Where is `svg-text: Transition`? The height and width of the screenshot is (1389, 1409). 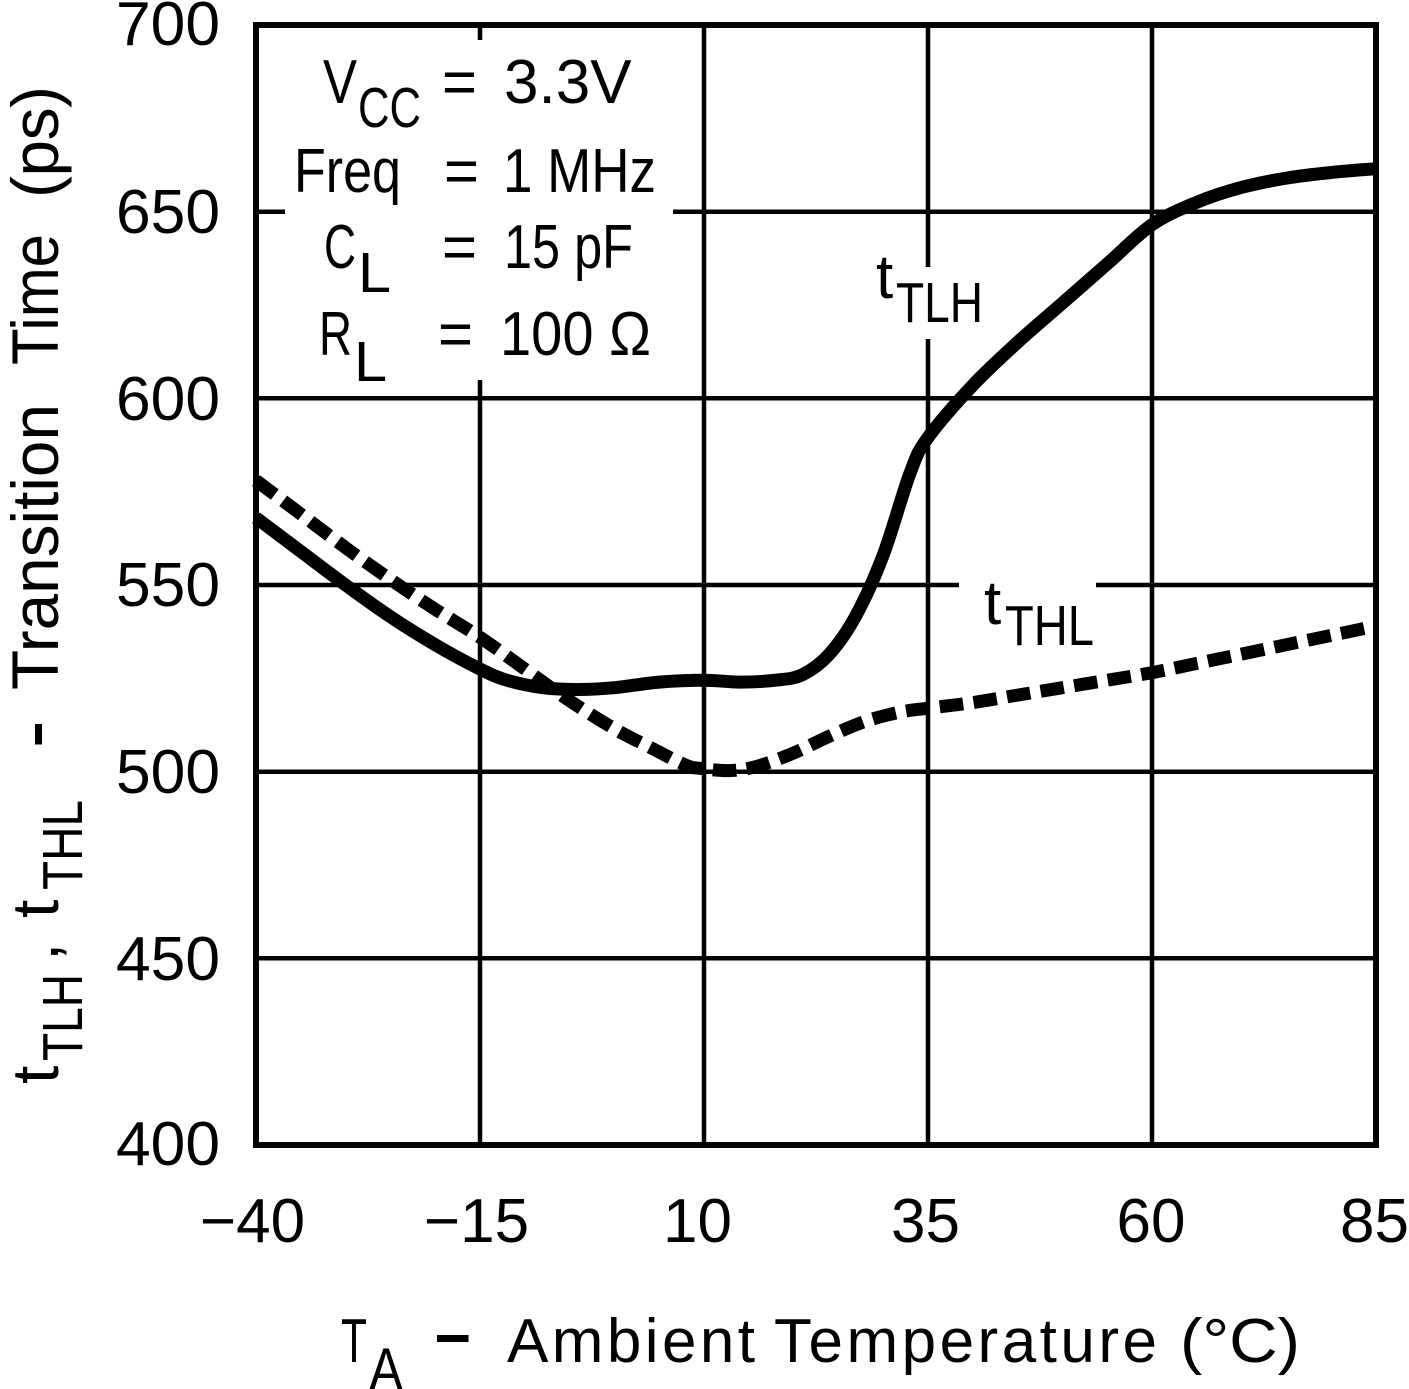 svg-text: Transition is located at coordinates (36, 547).